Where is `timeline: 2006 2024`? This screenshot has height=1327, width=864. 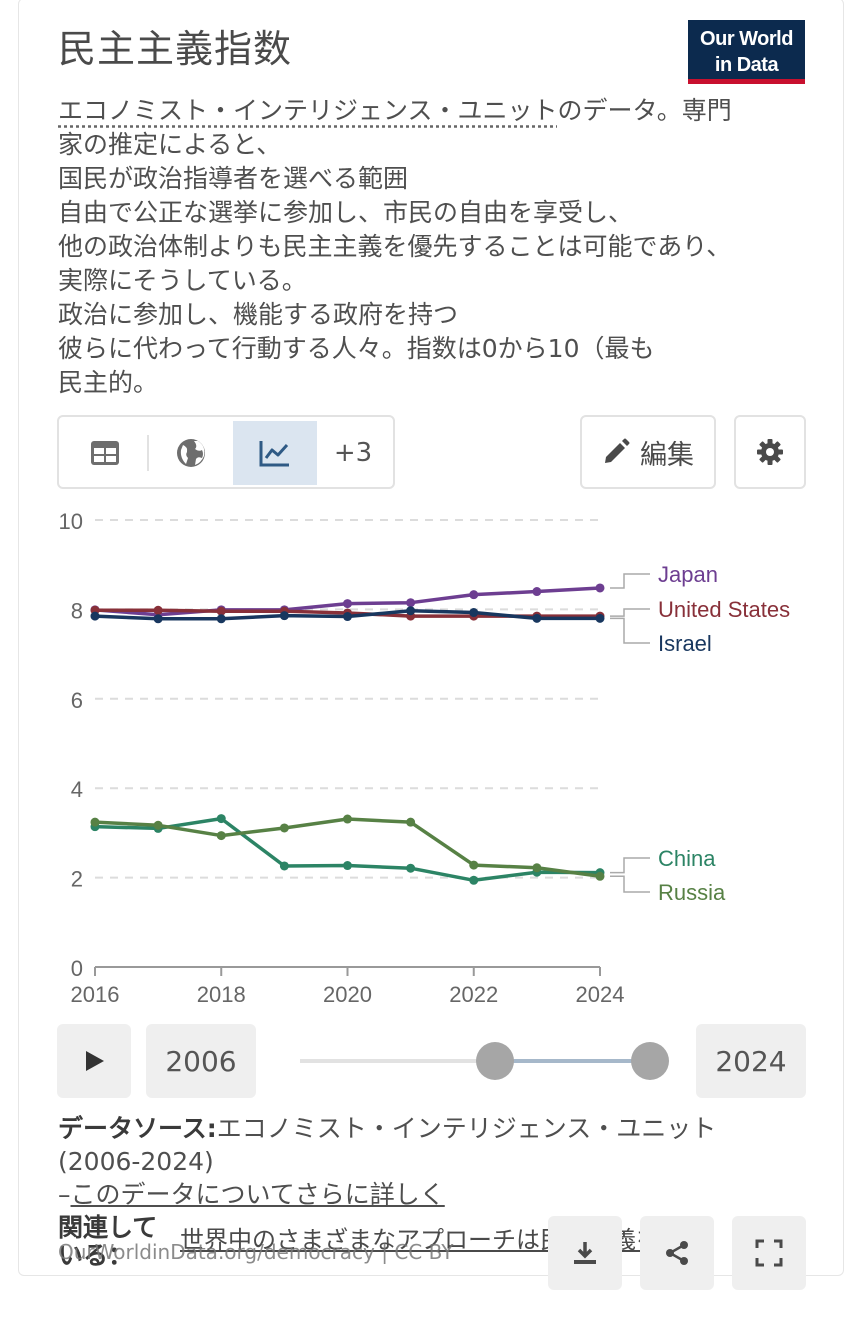 timeline: 2006 2024 is located at coordinates (432, 1061).